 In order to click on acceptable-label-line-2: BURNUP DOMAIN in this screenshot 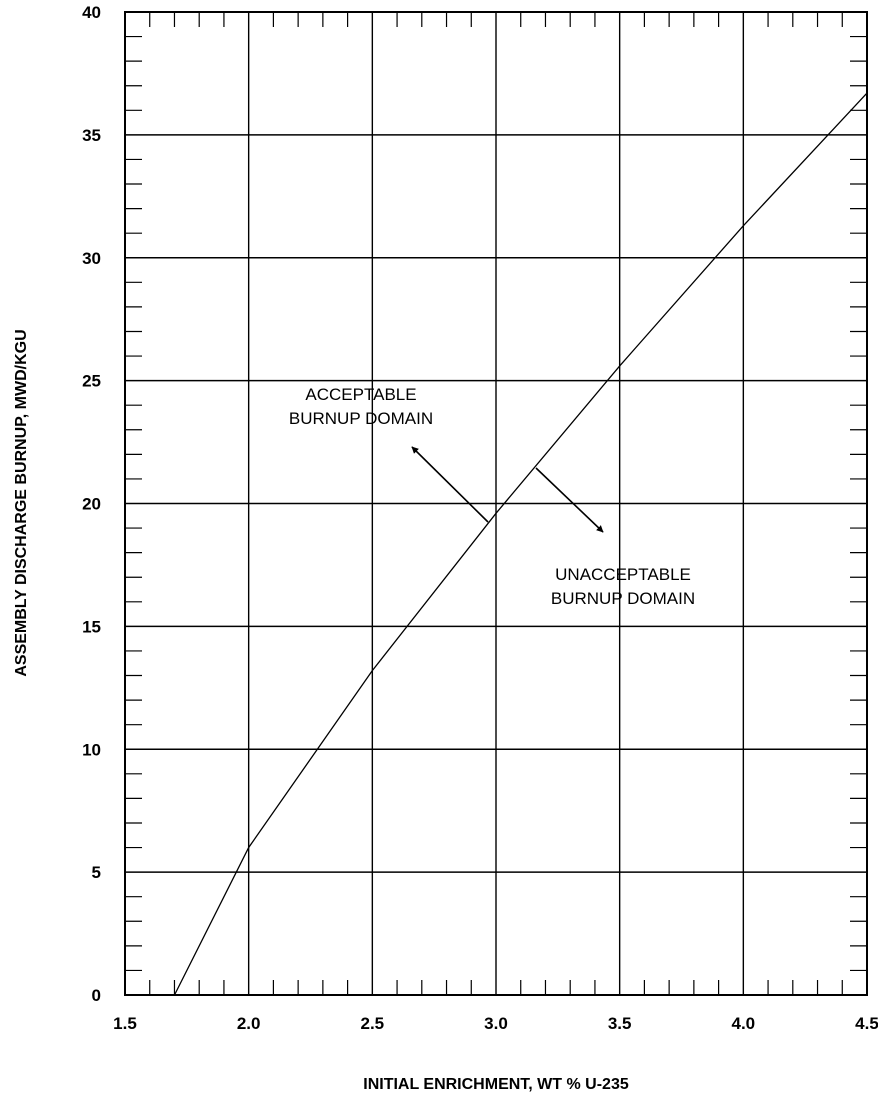, I will do `click(361, 418)`.